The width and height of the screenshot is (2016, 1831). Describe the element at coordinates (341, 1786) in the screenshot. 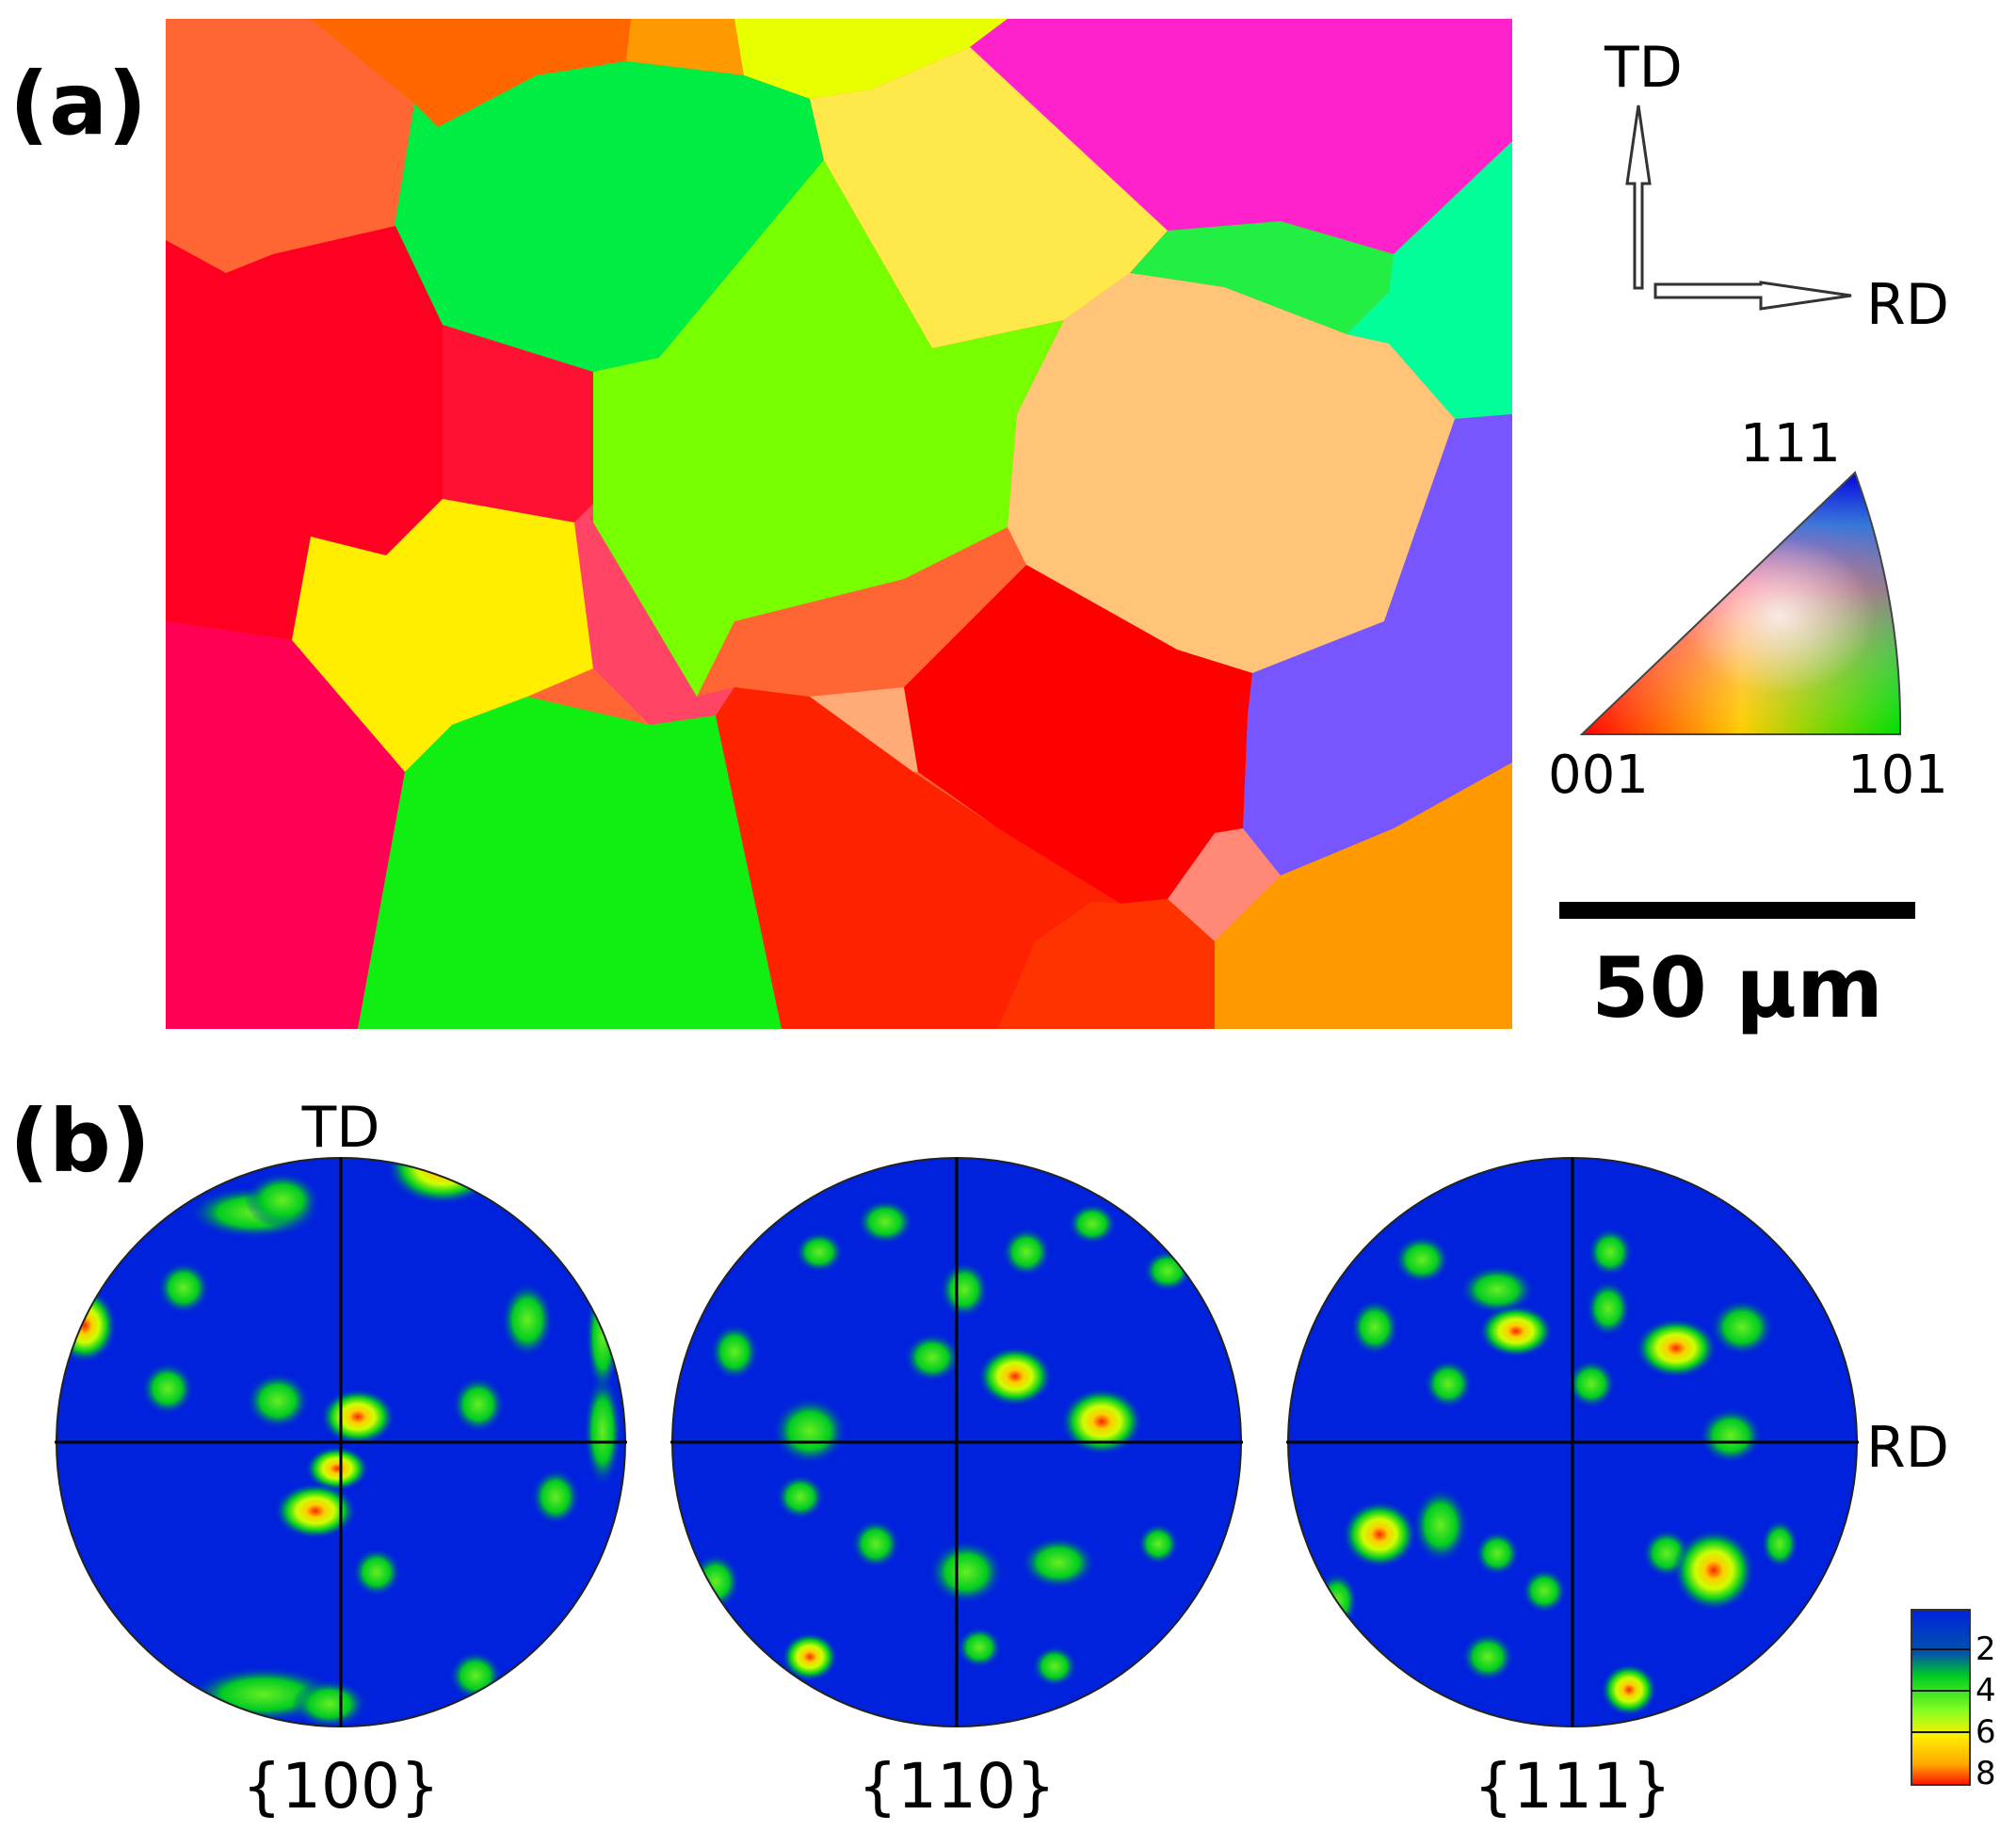

I see `pole-figure-label: {100}` at that location.